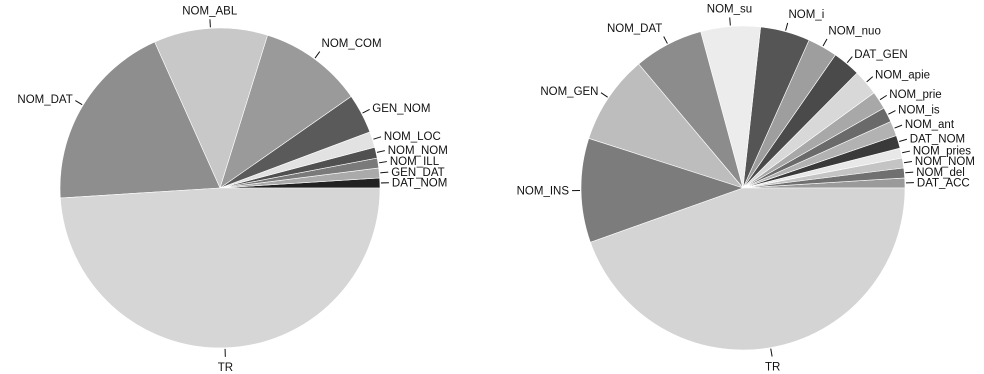 This screenshot has height=374, width=984. What do you see at coordinates (883, 97) in the screenshot?
I see `leader-line-nom-prie` at bounding box center [883, 97].